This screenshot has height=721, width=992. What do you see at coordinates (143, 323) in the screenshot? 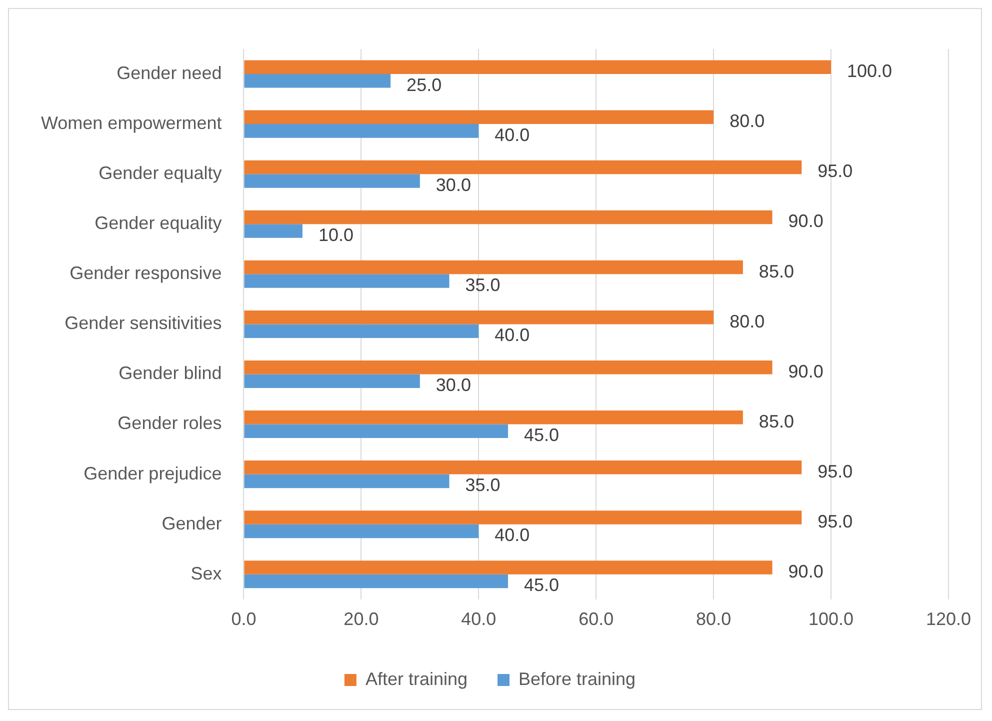
I see `y-tick-label: Gender sensitivities` at bounding box center [143, 323].